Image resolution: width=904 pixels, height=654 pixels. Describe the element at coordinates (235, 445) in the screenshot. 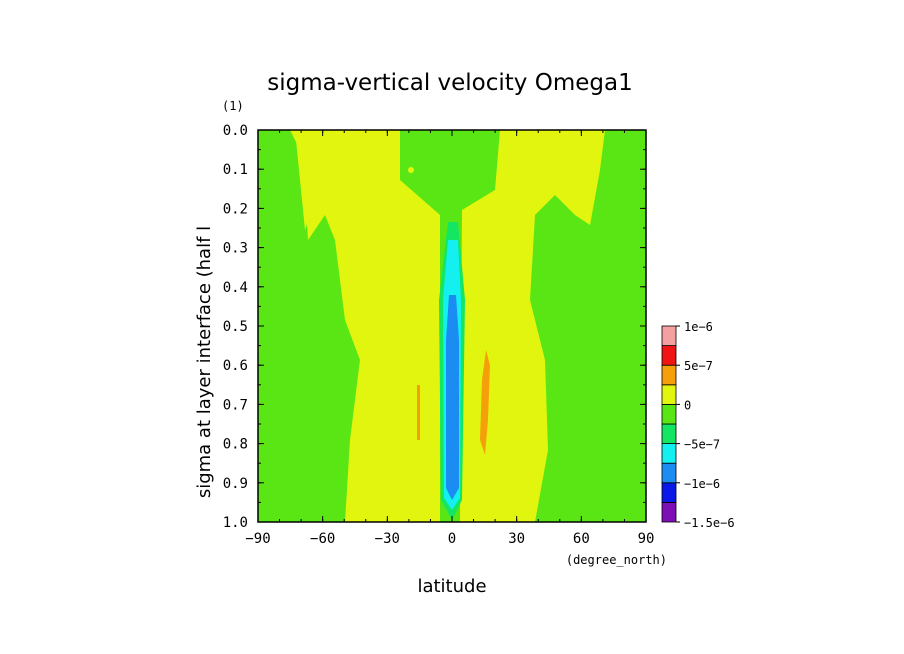

I see `y-tick-label: 0.8` at that location.